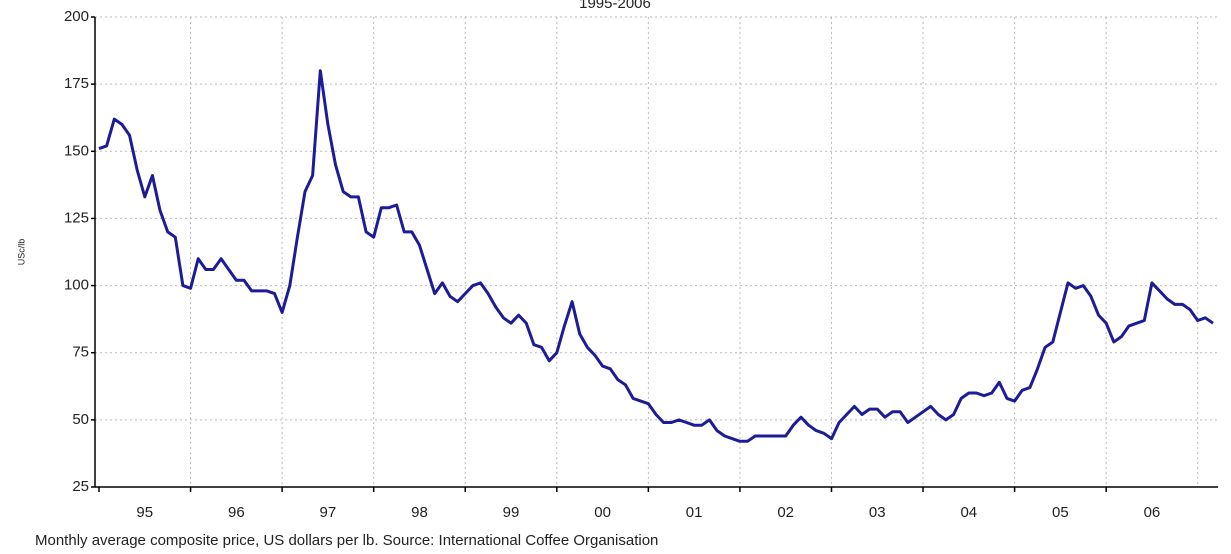 This screenshot has width=1231, height=554. I want to click on y-tick-label: 50, so click(80, 419).